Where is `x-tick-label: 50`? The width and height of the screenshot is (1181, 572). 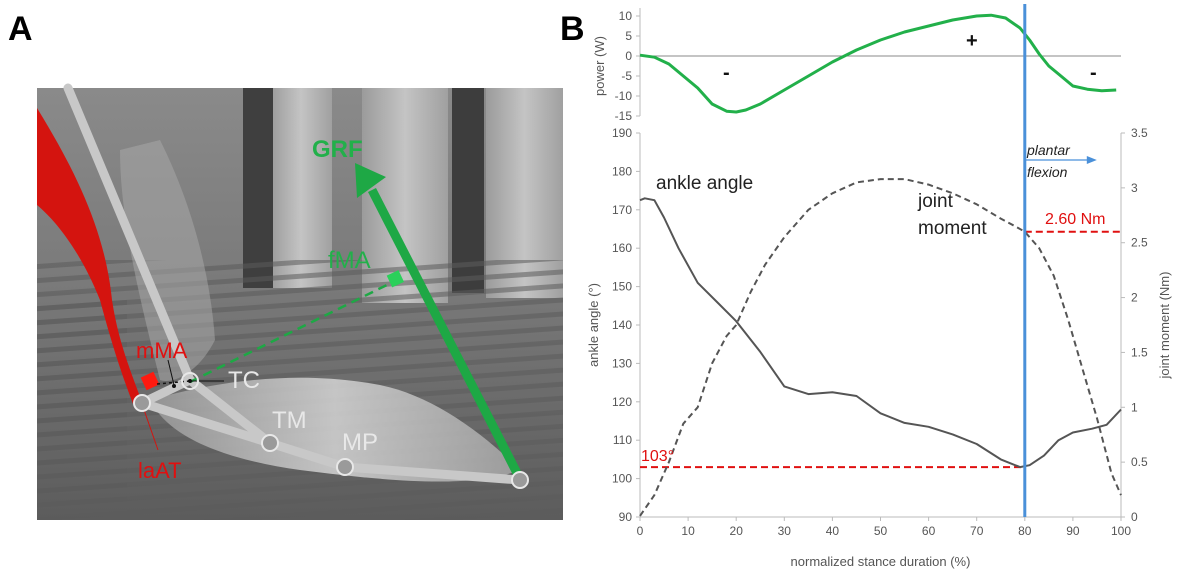
x-tick-label: 50 is located at coordinates (881, 531).